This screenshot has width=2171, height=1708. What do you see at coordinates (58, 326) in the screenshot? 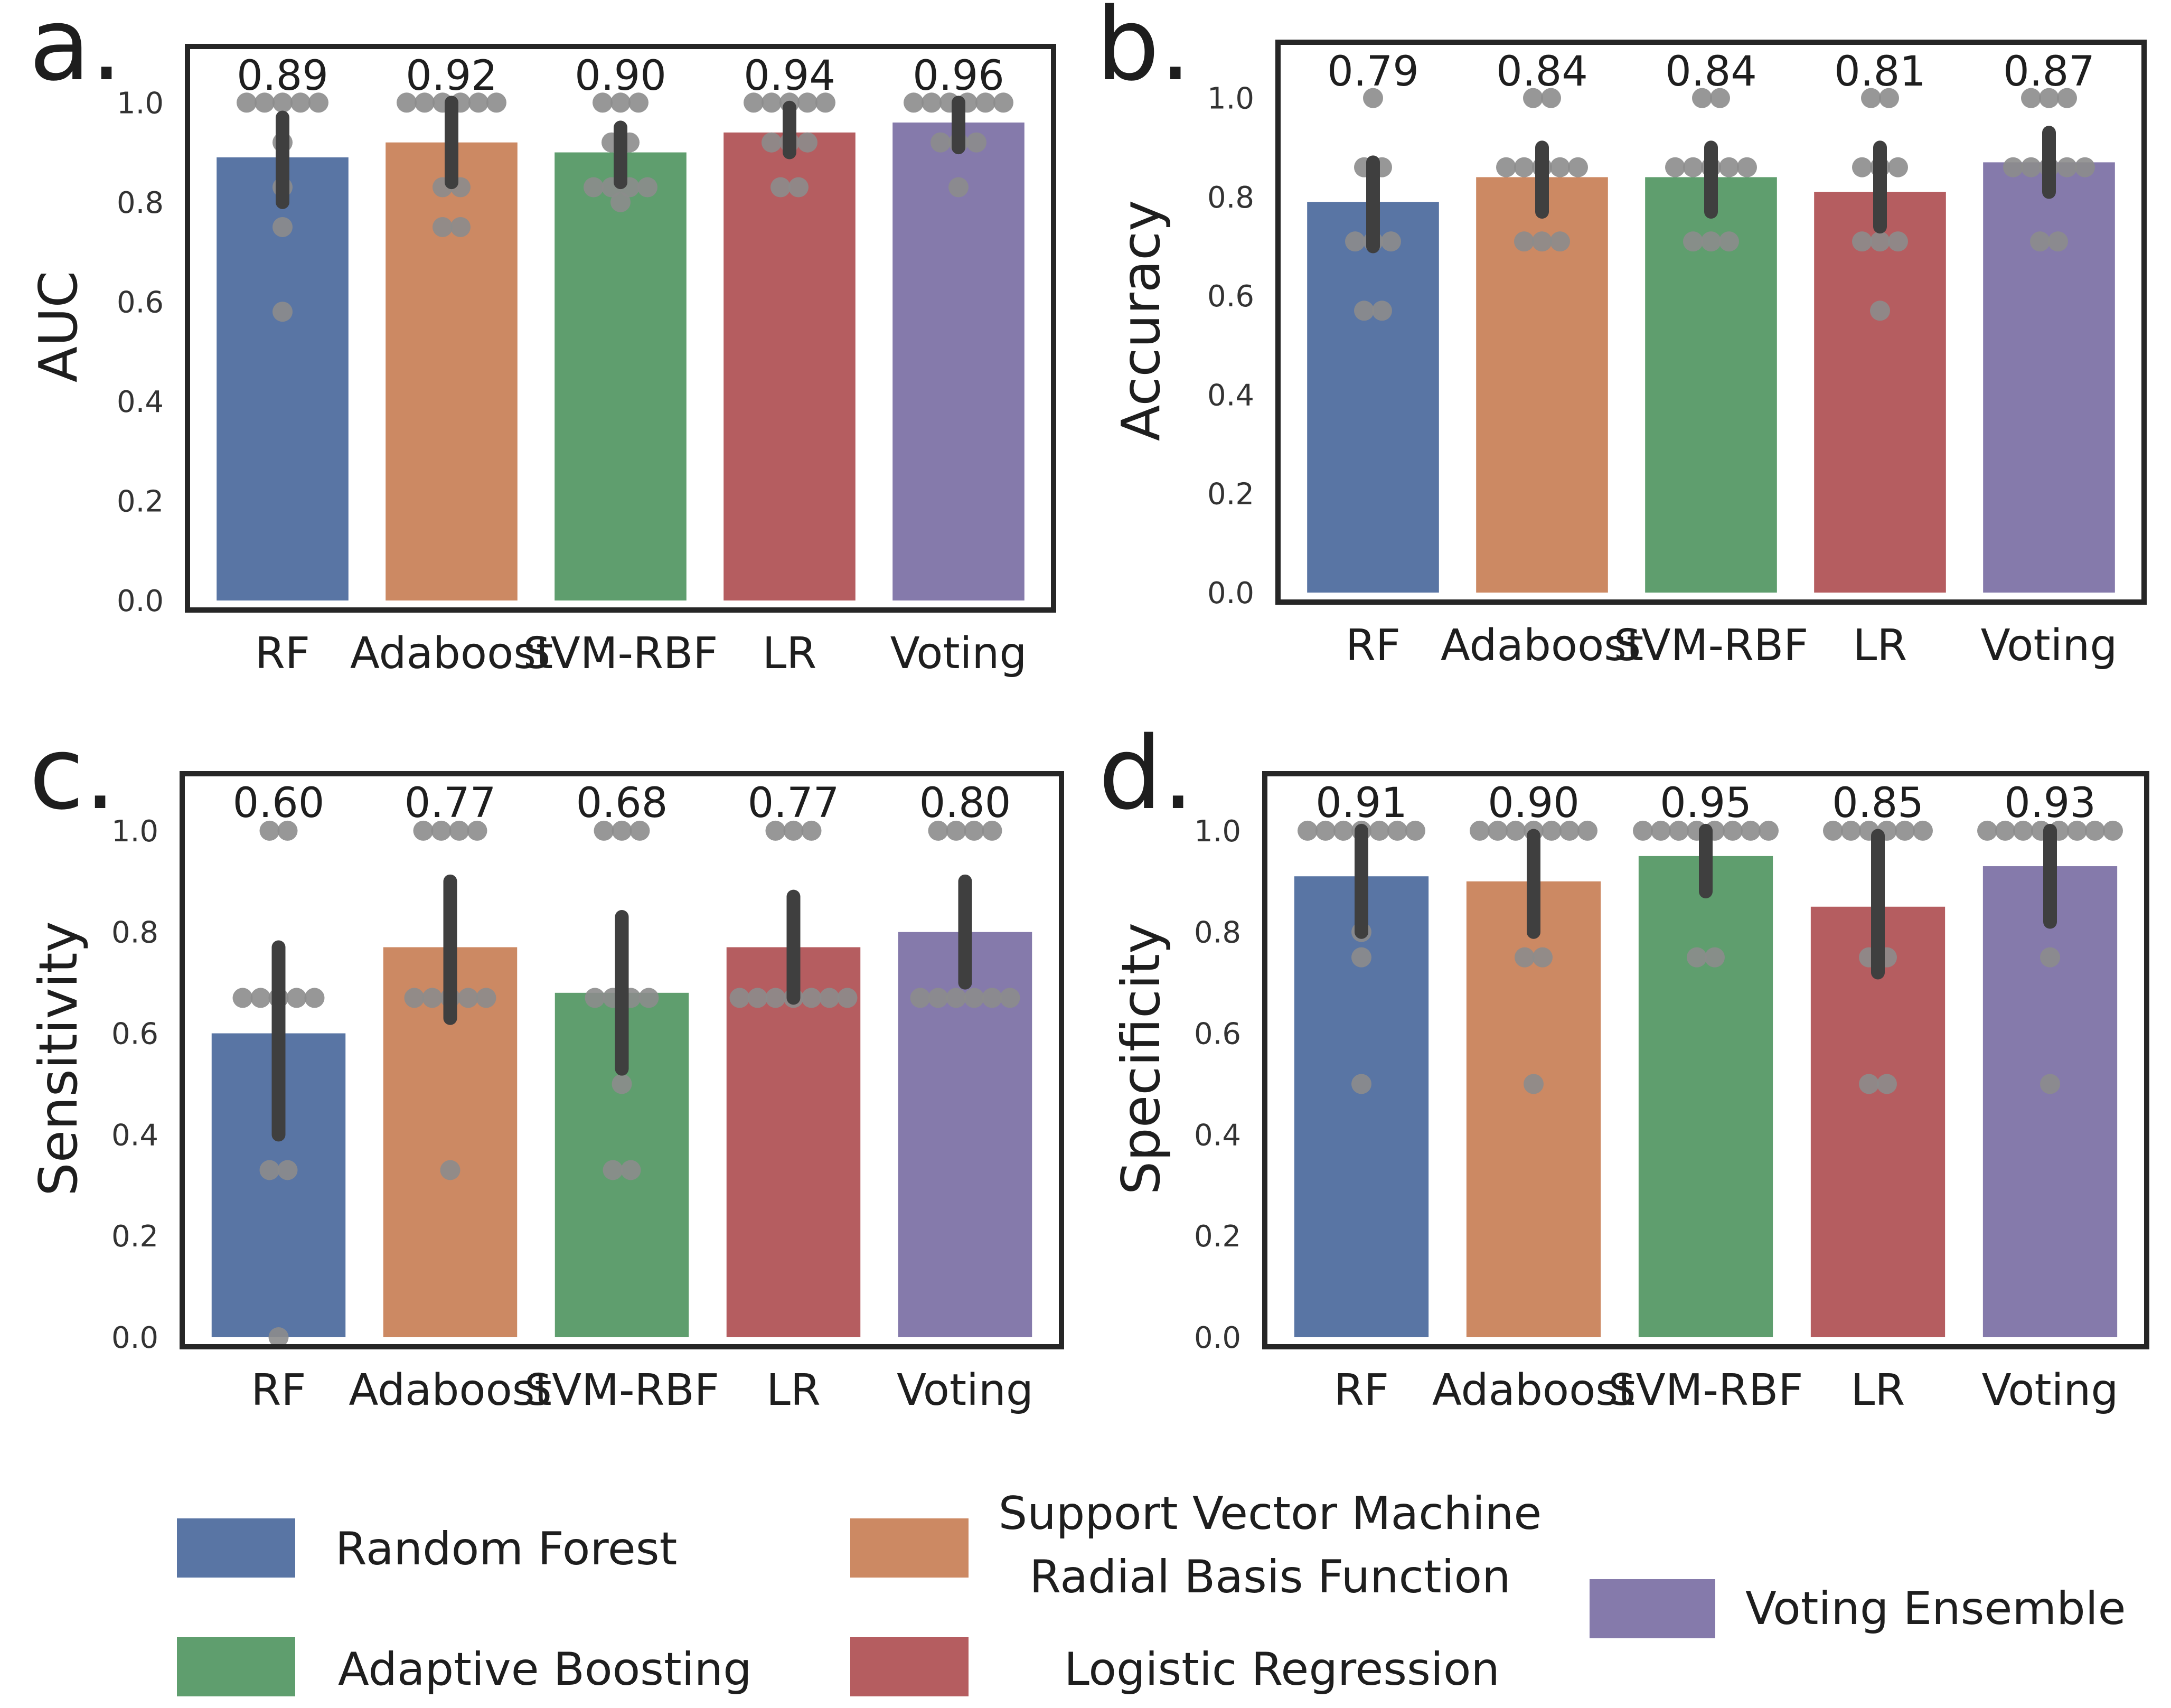
I see `y-axis-label: AUC` at bounding box center [58, 326].